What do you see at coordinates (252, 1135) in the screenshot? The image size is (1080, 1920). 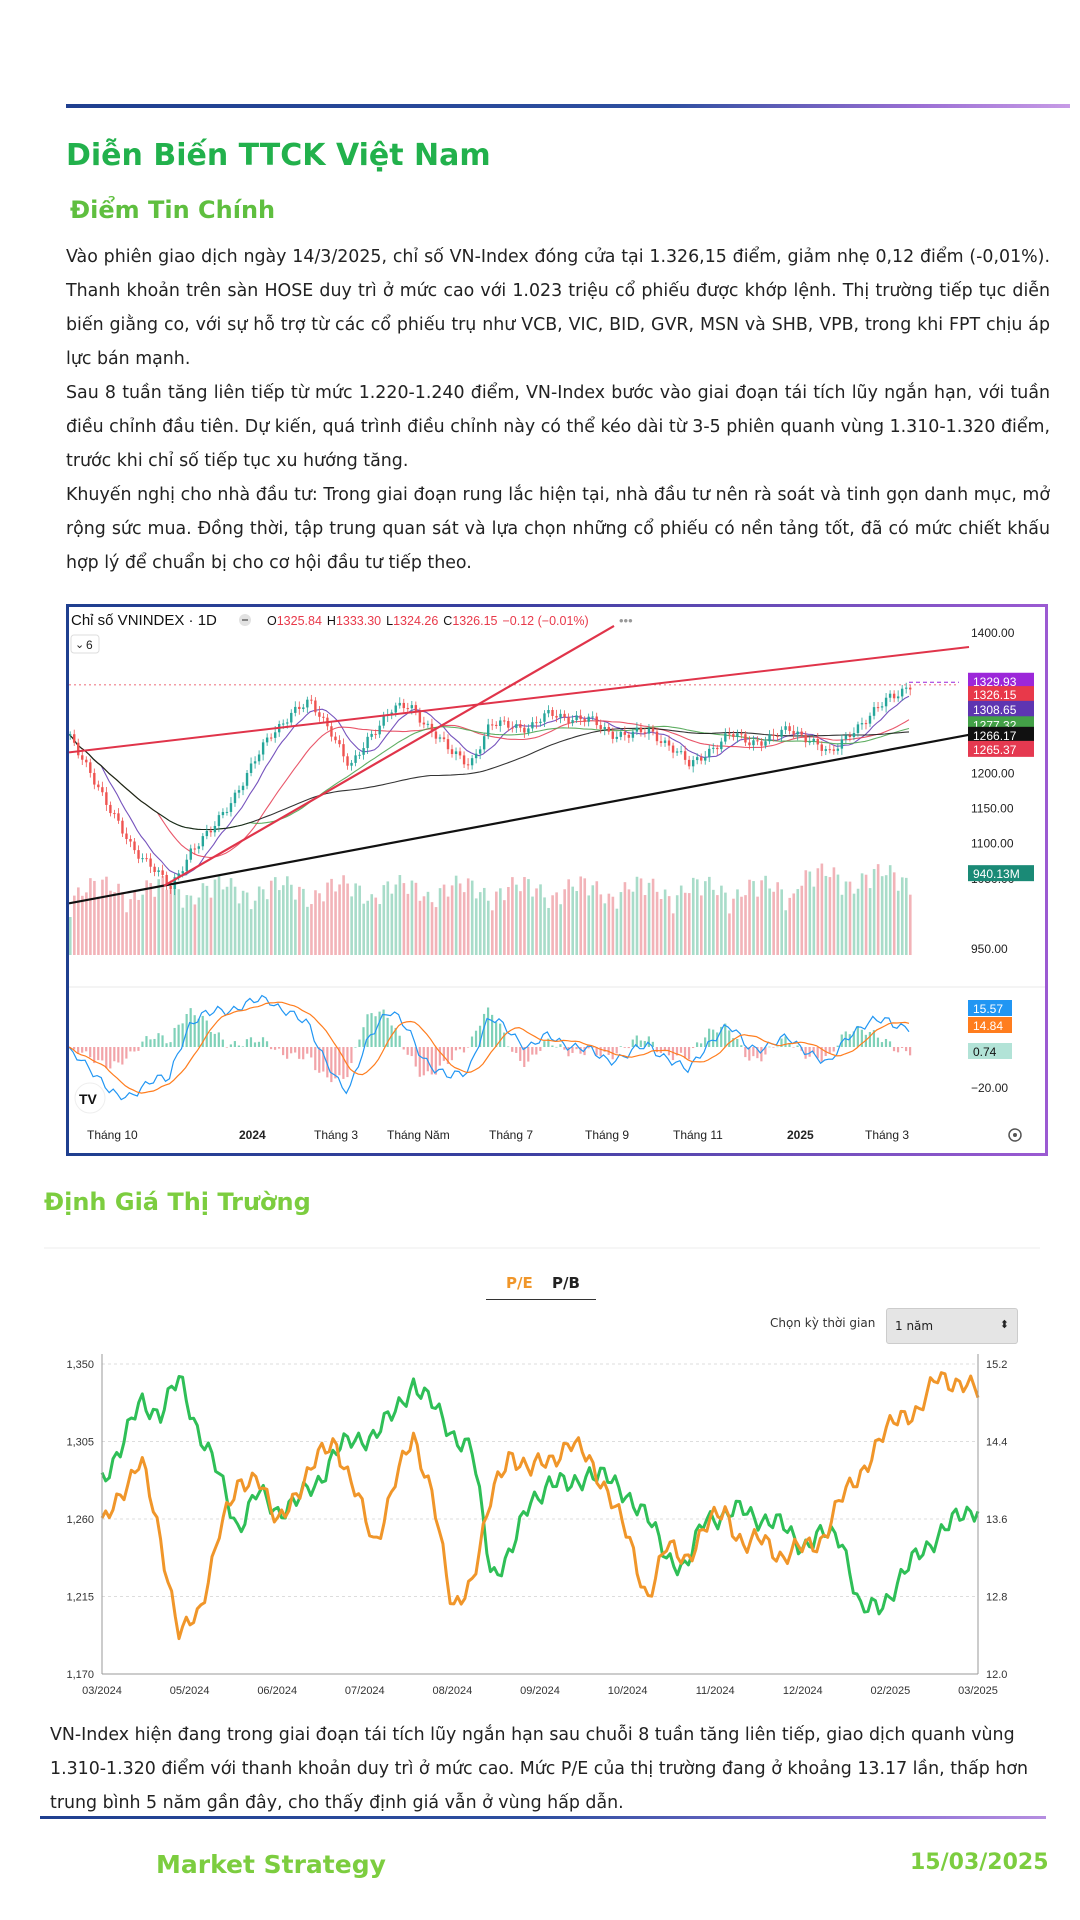 I see `time-axis-label: 2024` at bounding box center [252, 1135].